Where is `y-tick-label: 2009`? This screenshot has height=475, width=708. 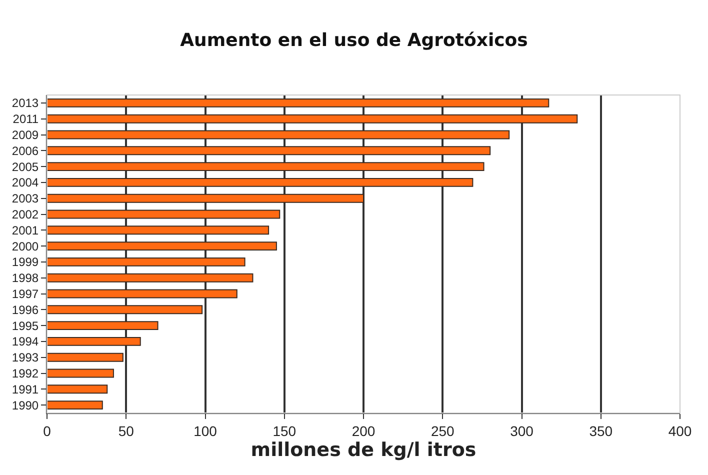 y-tick-label: 2009 is located at coordinates (25, 135).